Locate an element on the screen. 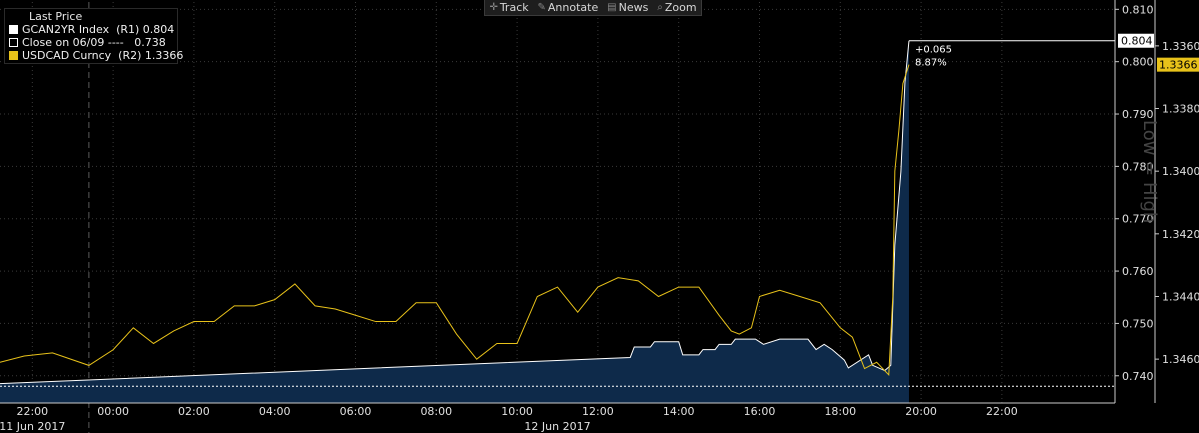 The image size is (1199, 433). track-tool: ✛ Track is located at coordinates (508, 7).